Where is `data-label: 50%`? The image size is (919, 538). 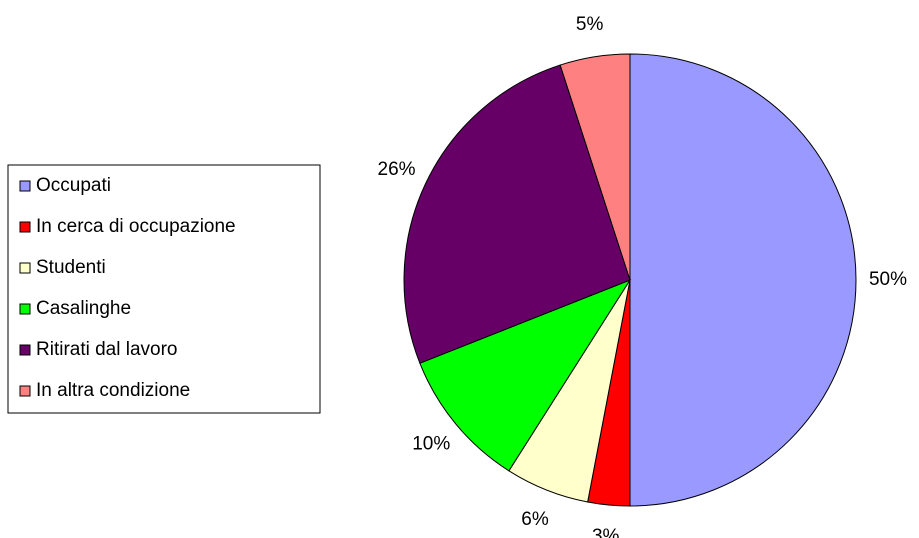 data-label: 50% is located at coordinates (888, 279).